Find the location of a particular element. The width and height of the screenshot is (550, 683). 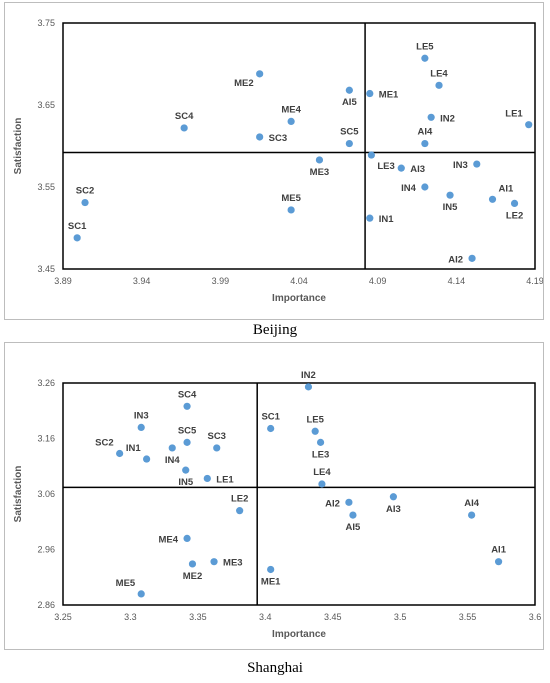

chart-caption-shanghai: Shanghai is located at coordinates (275, 668).